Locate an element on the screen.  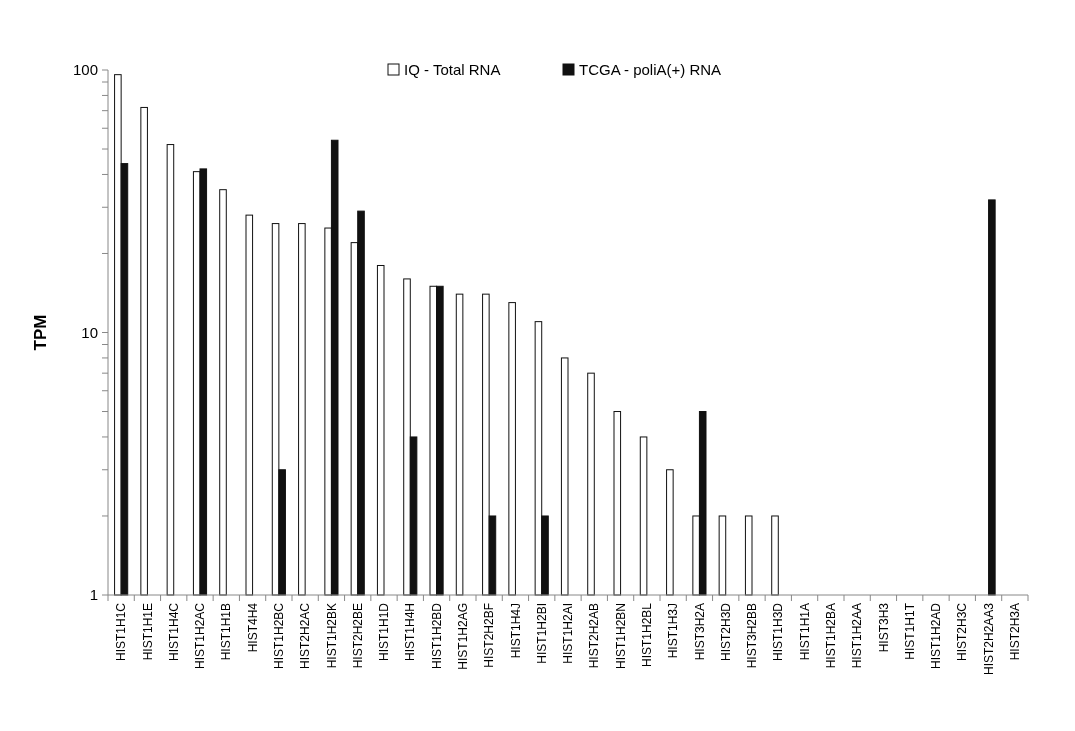
x-tick-label: HIST1H1B is located at coordinates (226, 632).